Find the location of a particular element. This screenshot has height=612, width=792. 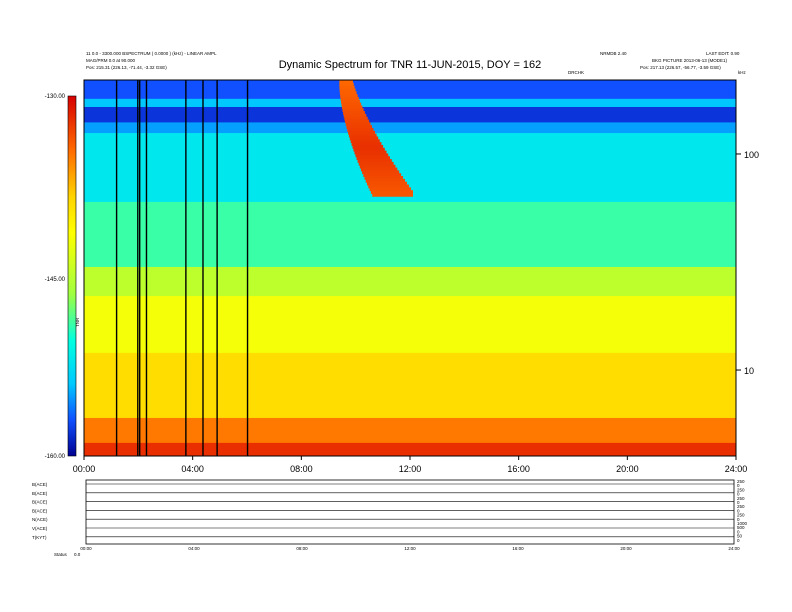

colorbar-tick-mid: -145.00 is located at coordinates (55, 280).